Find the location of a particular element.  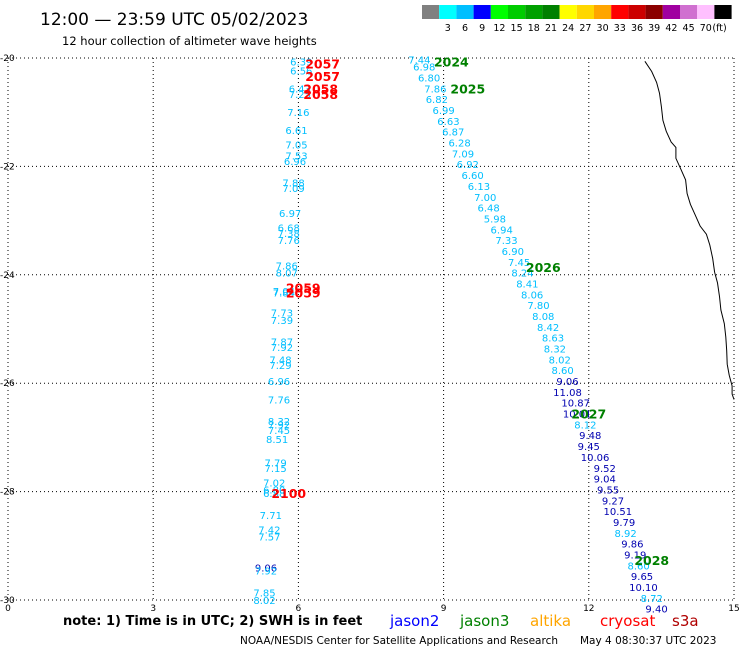

wave-height-label: 6.28 is located at coordinates (459, 144).